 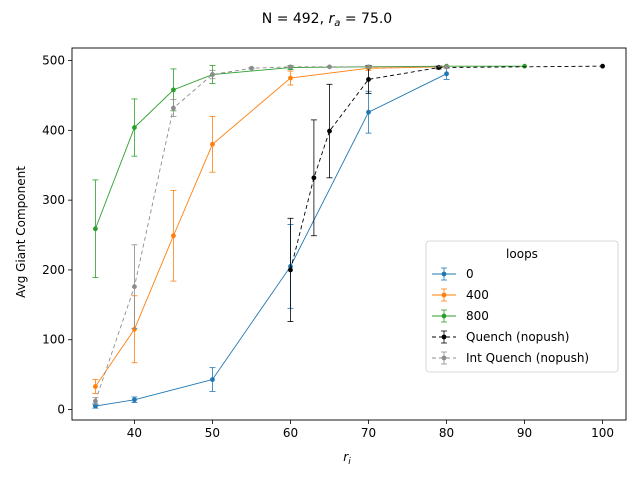 I want to click on y-tick-label: 100, so click(x=53, y=340).